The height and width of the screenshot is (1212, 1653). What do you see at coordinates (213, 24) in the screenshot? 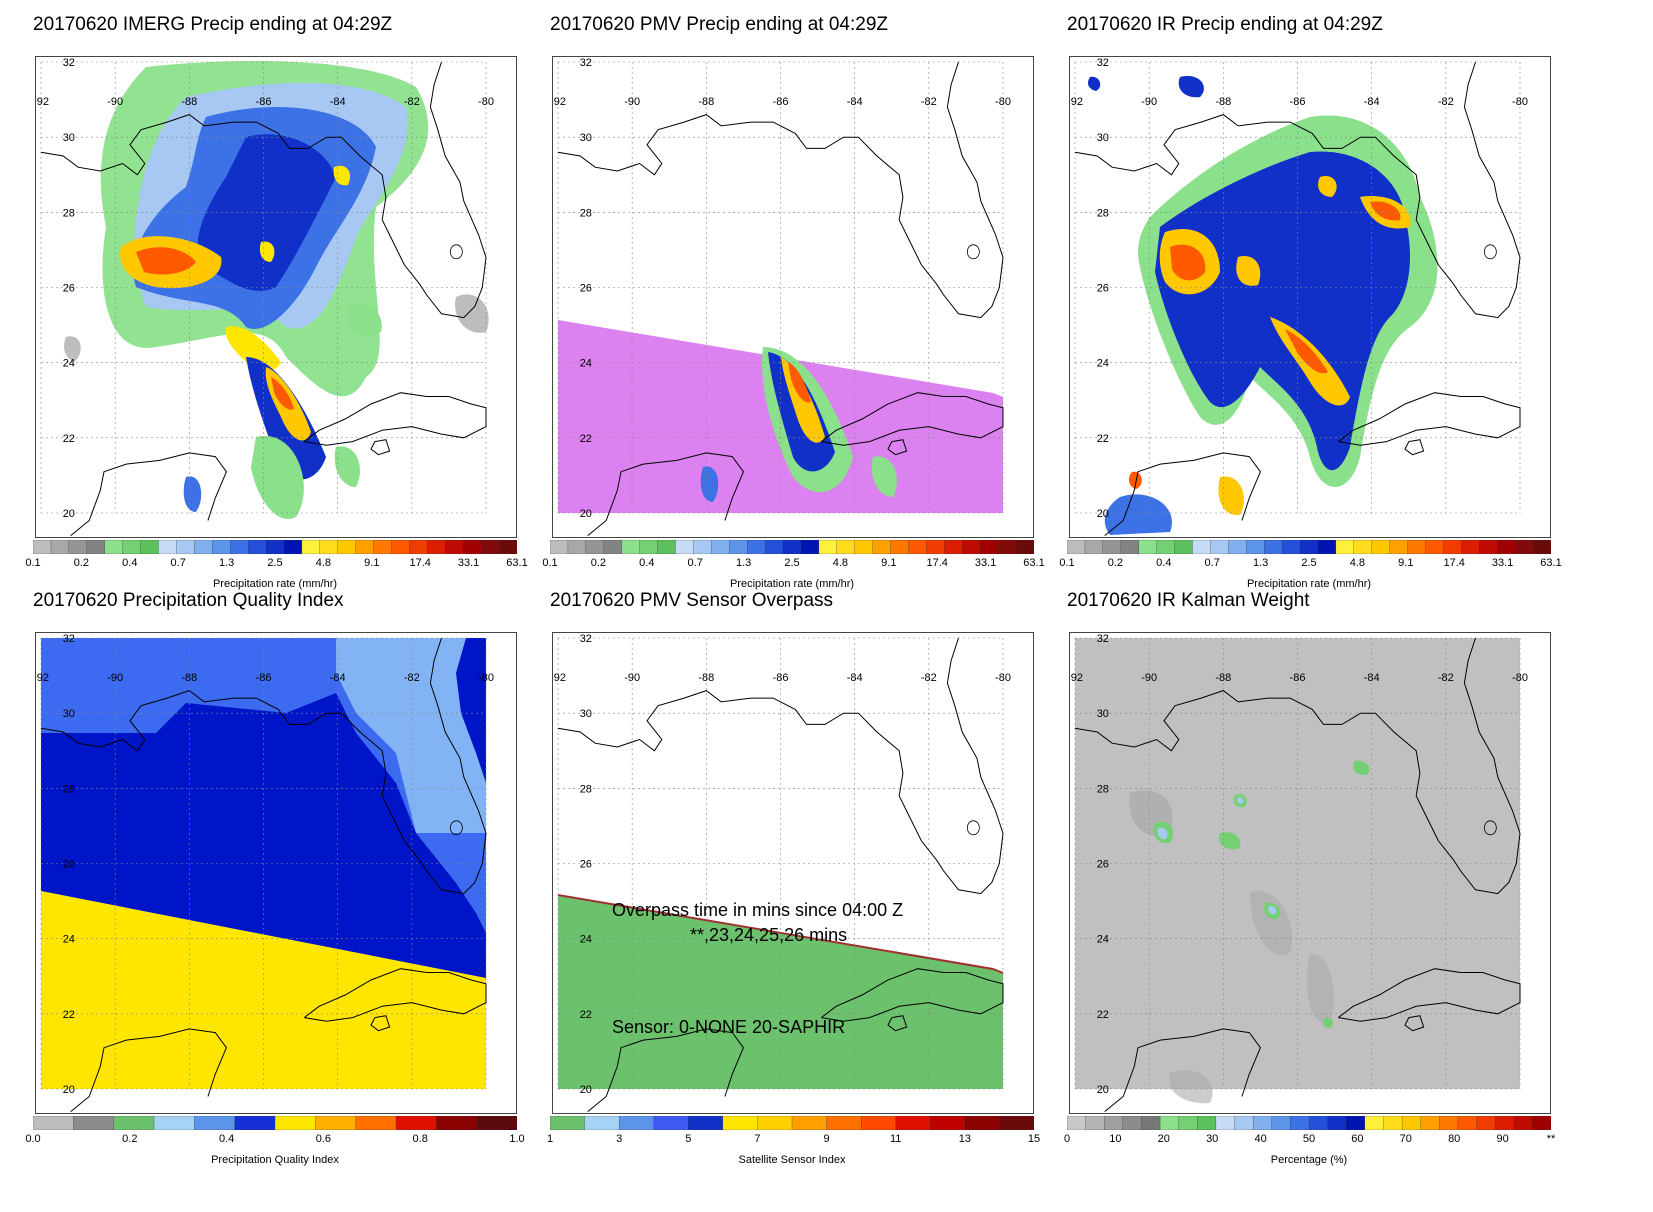
I see `panel-title: 20170620 IMERG Precip ending at 04:29Z` at bounding box center [213, 24].